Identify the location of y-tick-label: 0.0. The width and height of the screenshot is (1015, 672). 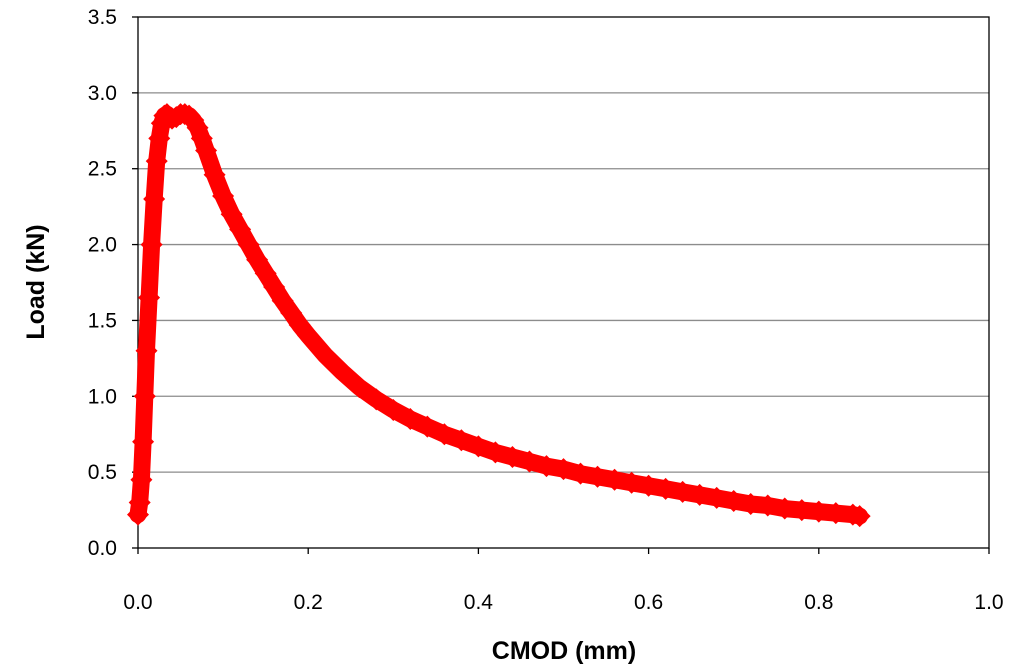
(102, 548).